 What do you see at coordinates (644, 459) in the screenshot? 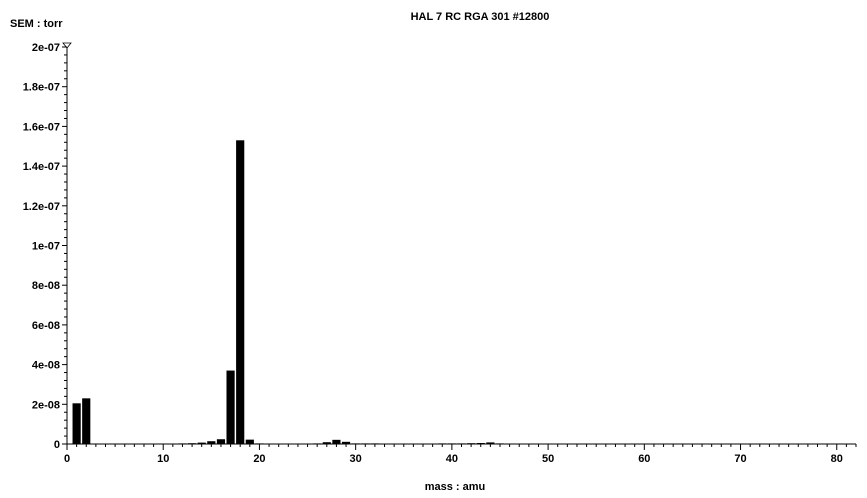
I see `x-tick-label: 60` at bounding box center [644, 459].